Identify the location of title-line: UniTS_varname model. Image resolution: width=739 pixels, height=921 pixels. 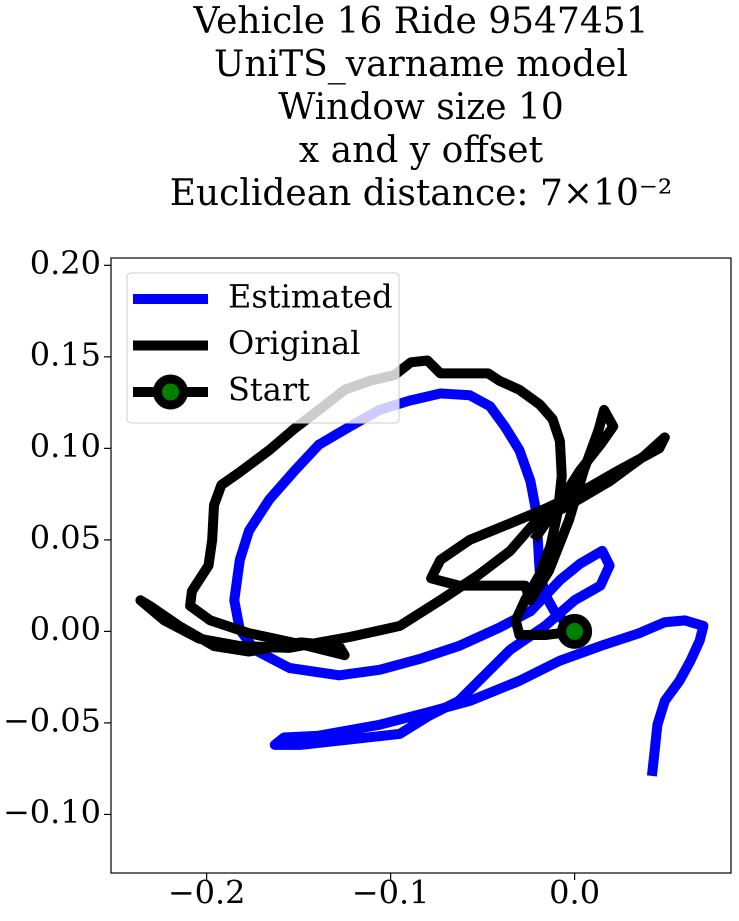
(421, 64).